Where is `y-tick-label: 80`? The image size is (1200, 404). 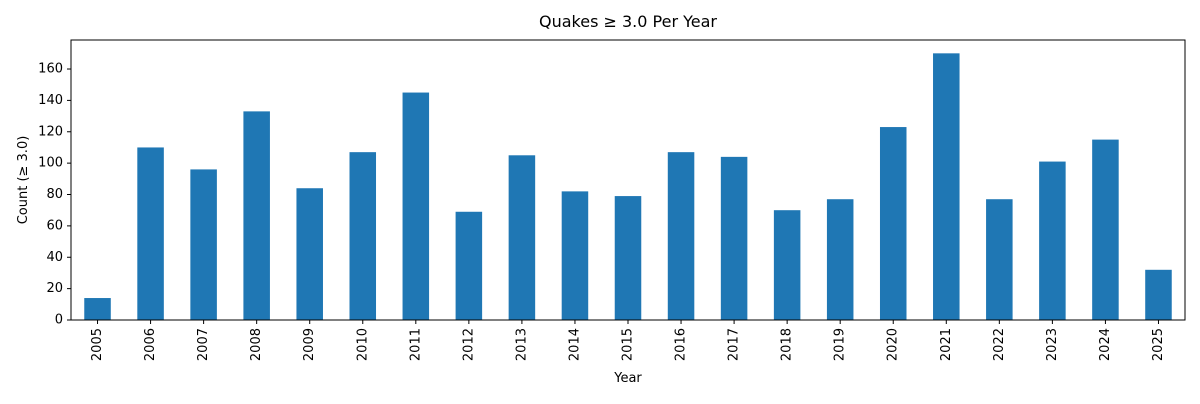 y-tick-label: 80 is located at coordinates (54, 194).